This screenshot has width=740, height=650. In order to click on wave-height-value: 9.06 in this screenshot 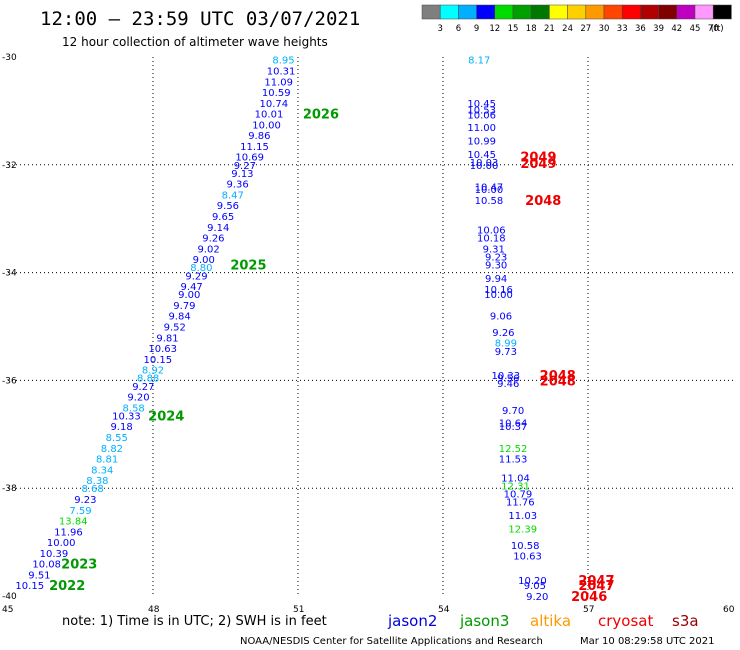, I will do `click(501, 317)`.